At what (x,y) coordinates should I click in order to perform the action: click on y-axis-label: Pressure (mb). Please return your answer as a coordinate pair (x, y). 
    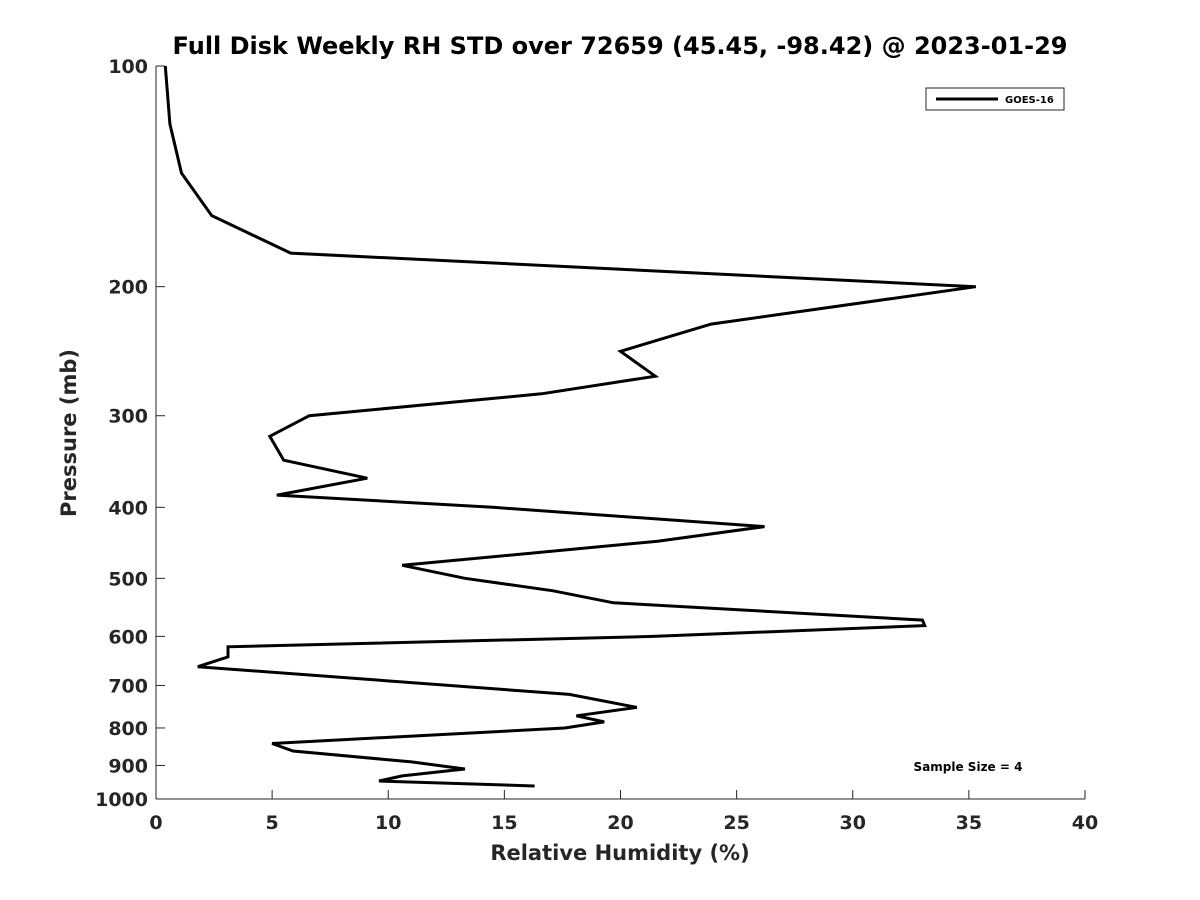
    Looking at the image, I should click on (69, 433).